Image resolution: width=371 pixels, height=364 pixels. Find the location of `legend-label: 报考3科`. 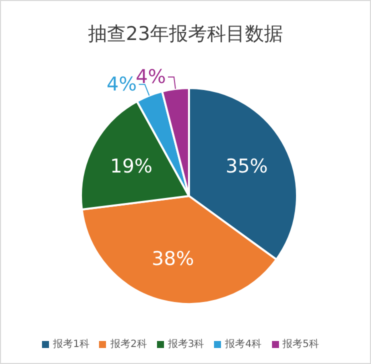

legend-label: 报考3科 is located at coordinates (186, 344).